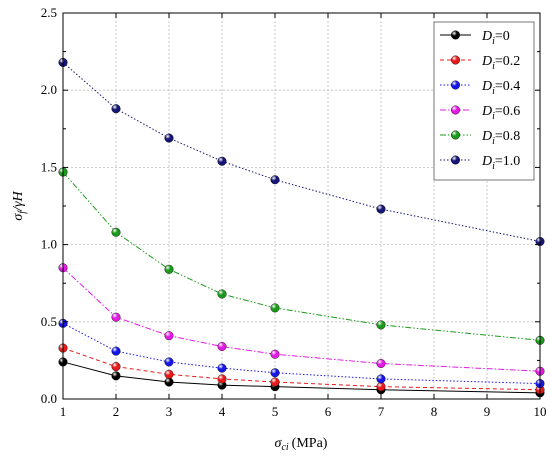 The image size is (550, 465). I want to click on legend-box, so click(484, 101).